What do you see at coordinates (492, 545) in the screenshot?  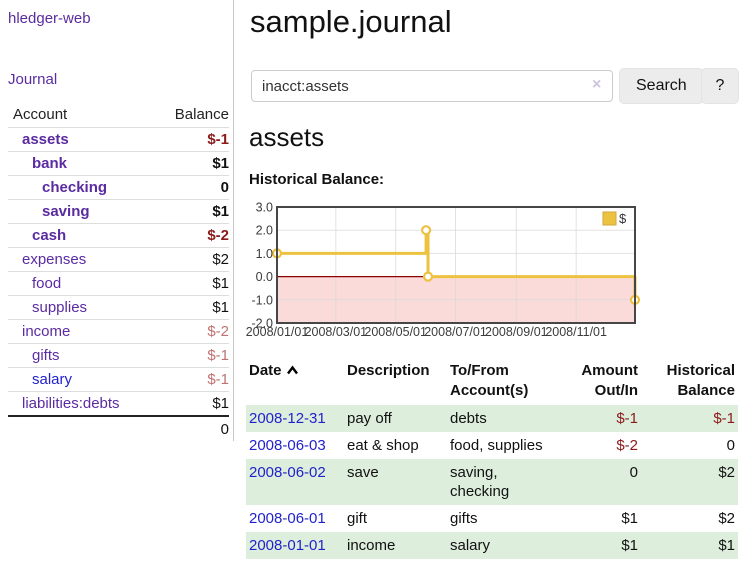 I see `register-row: 2008-01-01 income salary $1 $1` at bounding box center [492, 545].